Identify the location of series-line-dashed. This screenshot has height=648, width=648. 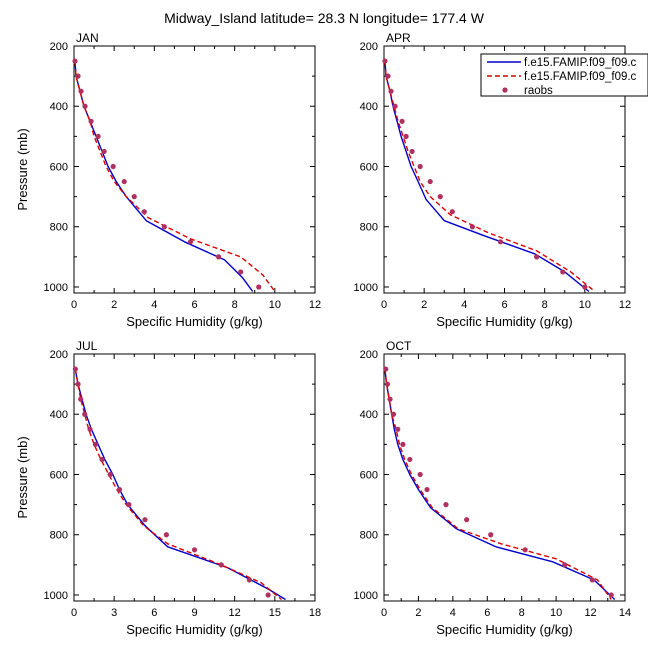
(498, 484).